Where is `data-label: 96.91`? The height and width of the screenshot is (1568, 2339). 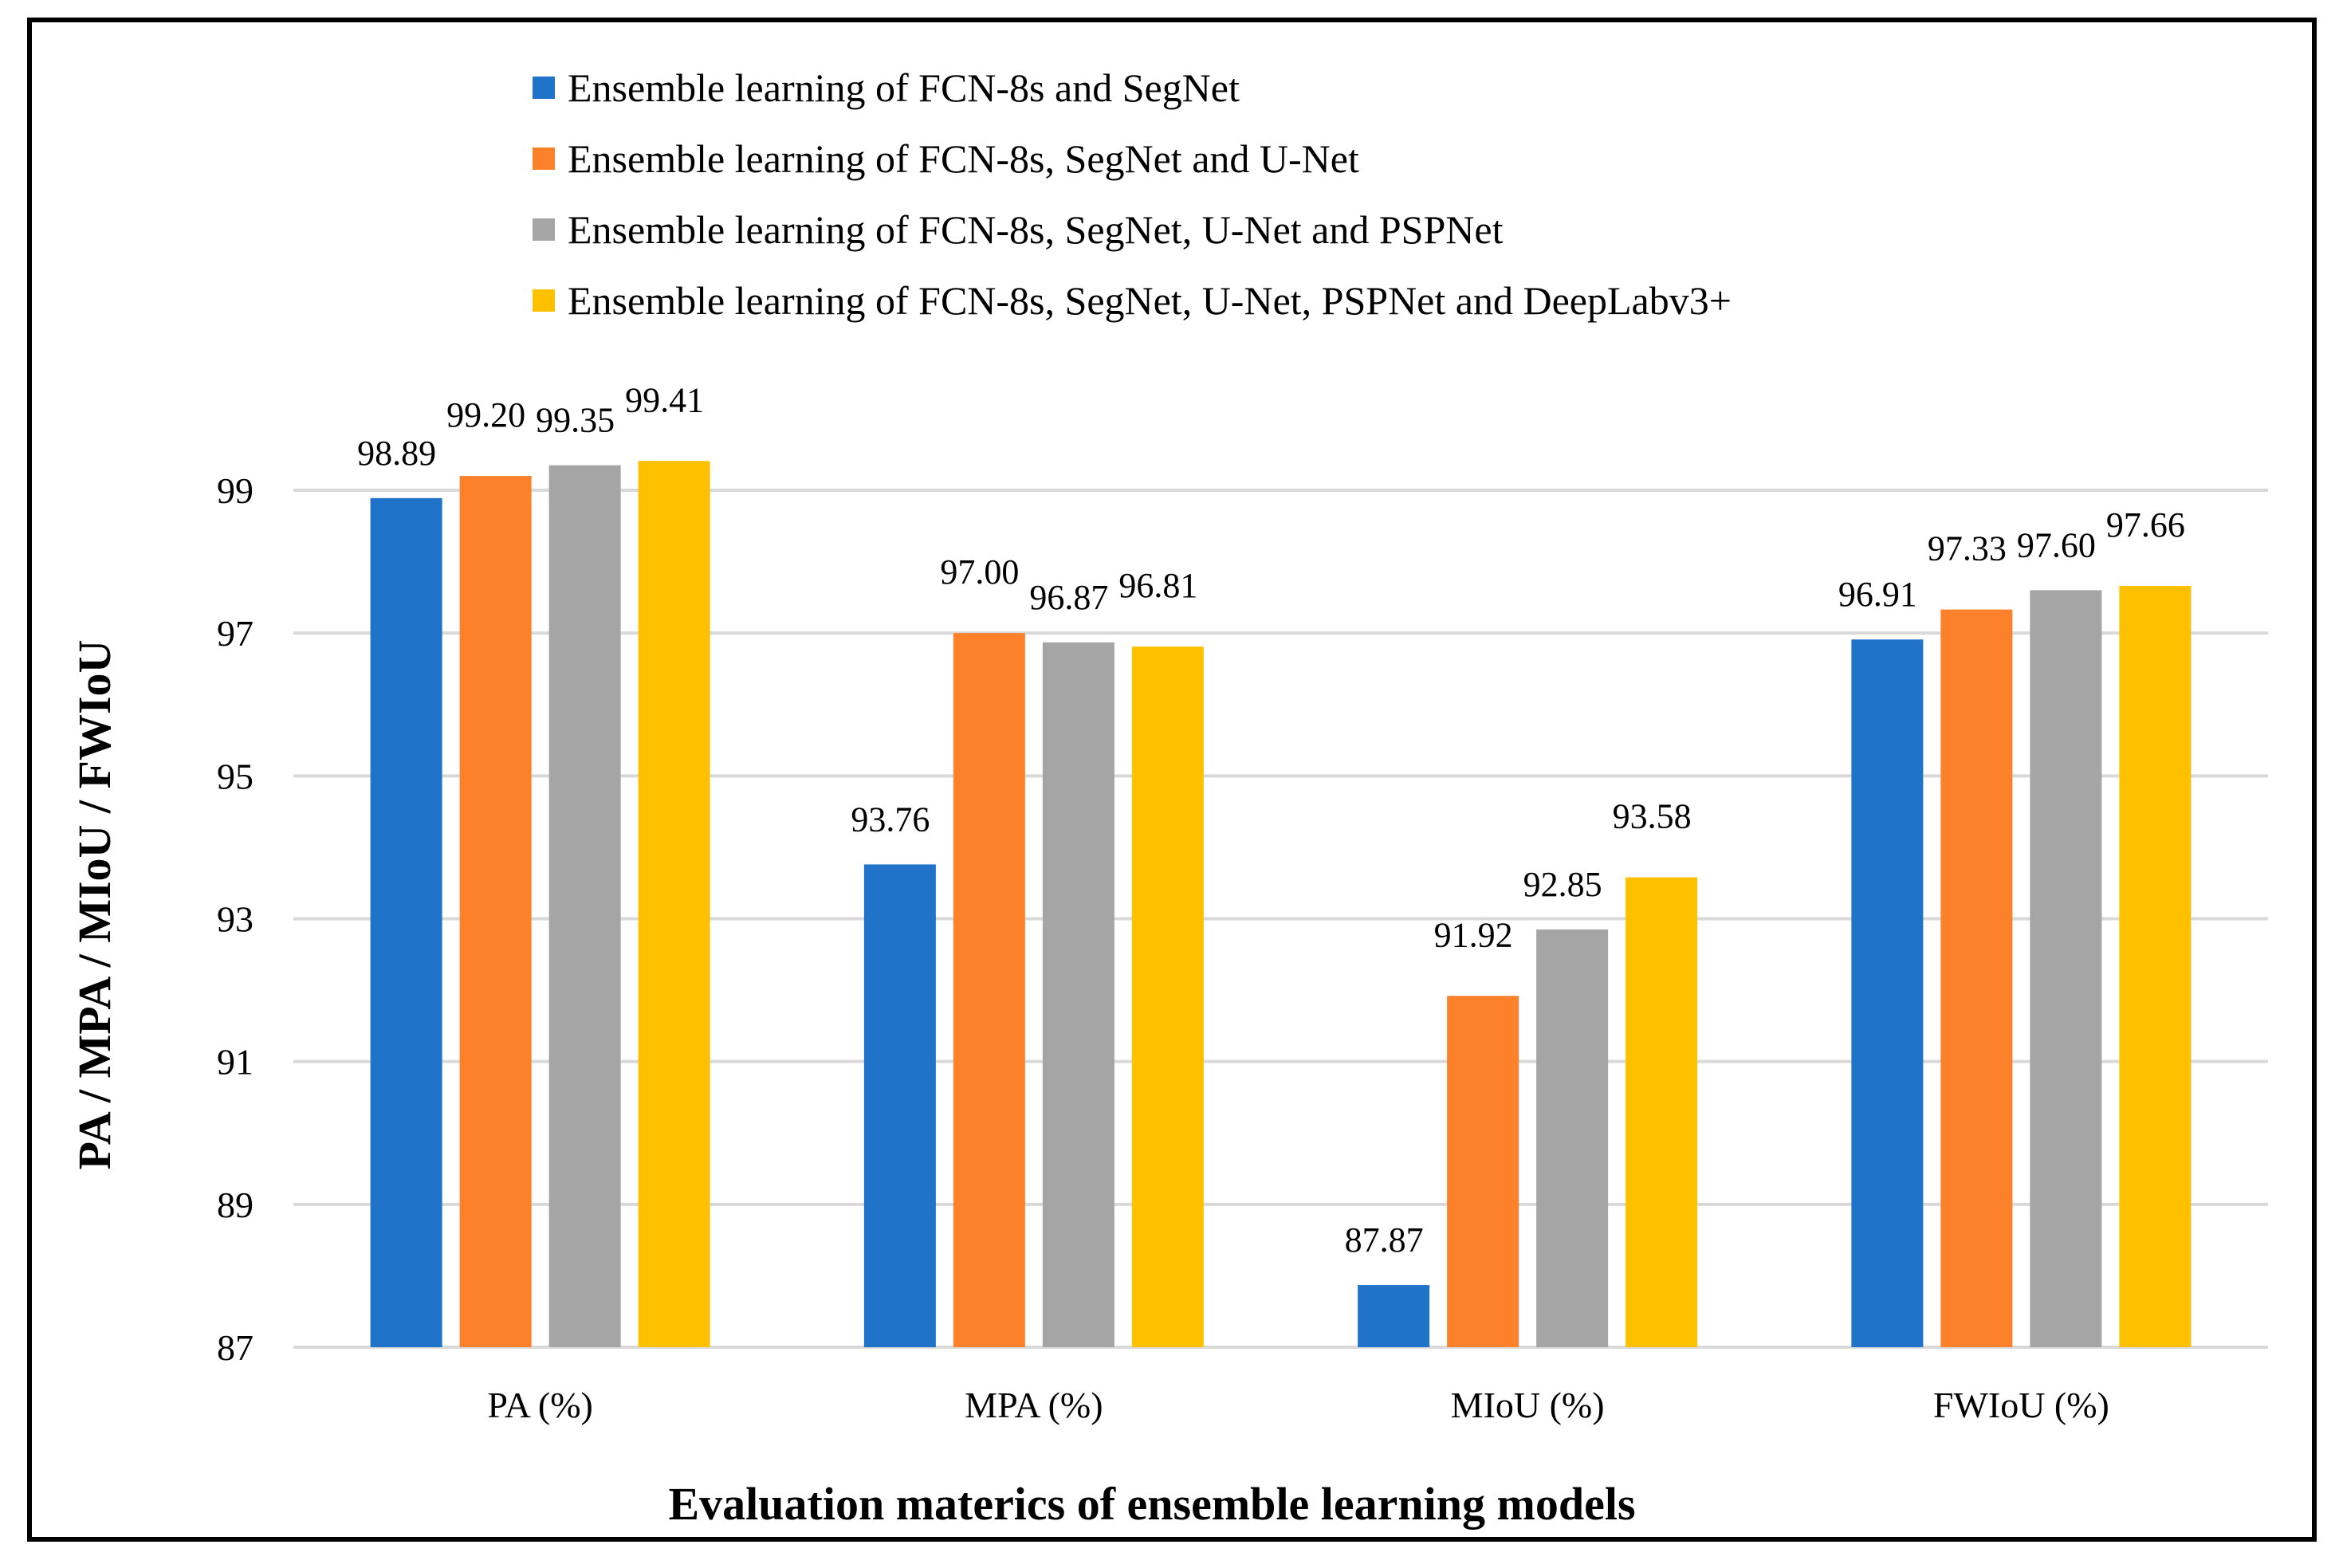
data-label: 96.91 is located at coordinates (1878, 594).